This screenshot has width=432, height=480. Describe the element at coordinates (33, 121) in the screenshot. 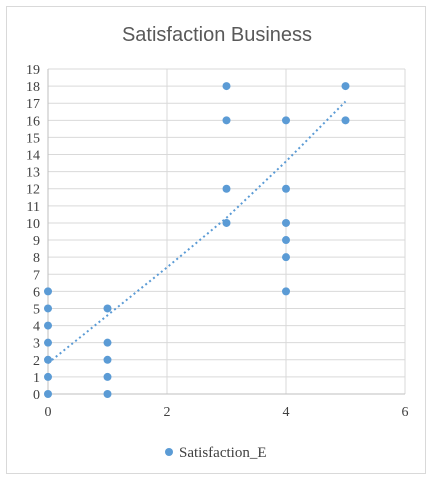

I see `y-tick-label: 16` at that location.